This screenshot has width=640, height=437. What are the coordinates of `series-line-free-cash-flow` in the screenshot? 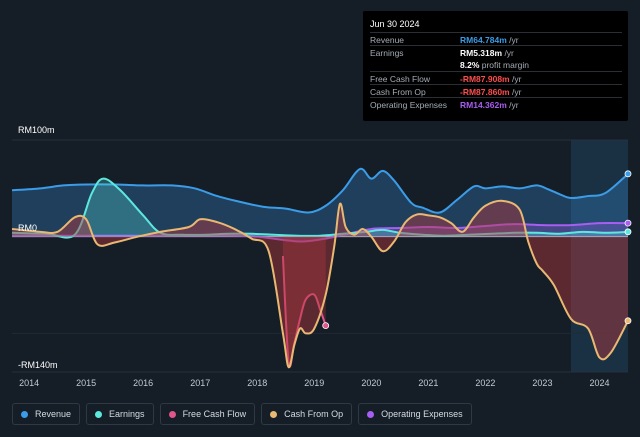 It's located at (304, 311).